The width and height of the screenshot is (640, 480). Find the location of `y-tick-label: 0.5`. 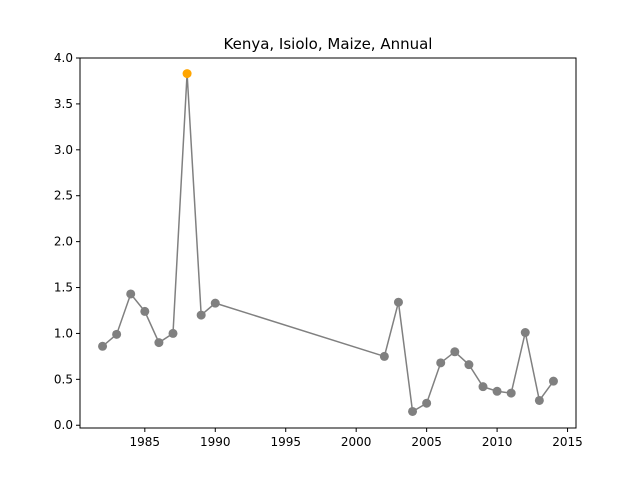

y-tick-label: 0.5 is located at coordinates (63, 379).